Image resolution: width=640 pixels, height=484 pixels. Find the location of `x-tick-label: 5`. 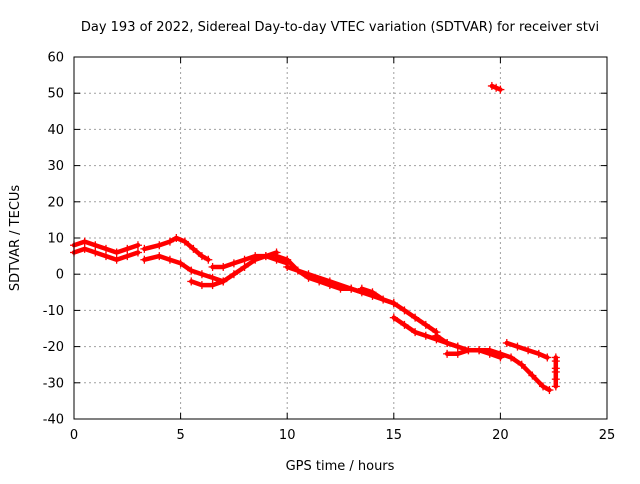

x-tick-label: 5 is located at coordinates (180, 435).